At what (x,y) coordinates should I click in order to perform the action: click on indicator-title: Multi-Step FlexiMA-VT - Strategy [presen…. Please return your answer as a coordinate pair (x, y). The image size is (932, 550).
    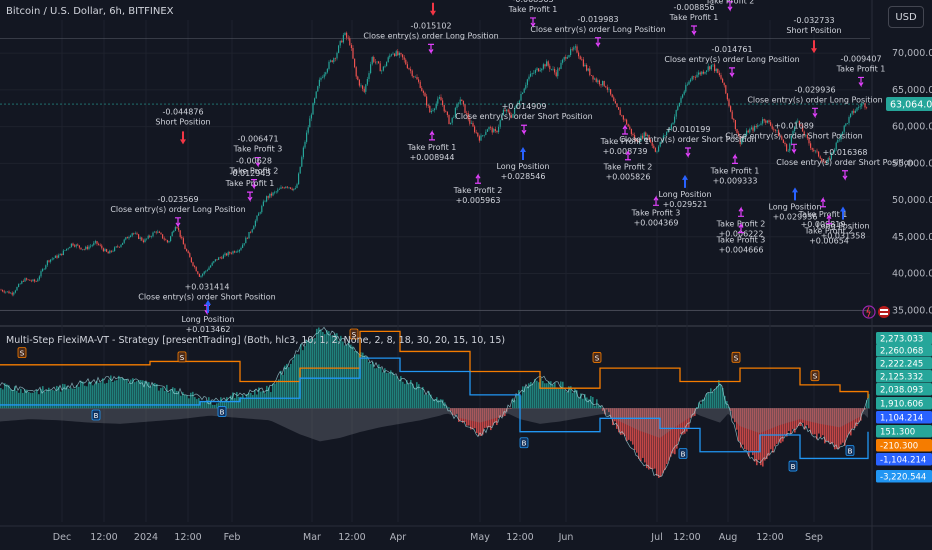
    Looking at the image, I should click on (256, 340).